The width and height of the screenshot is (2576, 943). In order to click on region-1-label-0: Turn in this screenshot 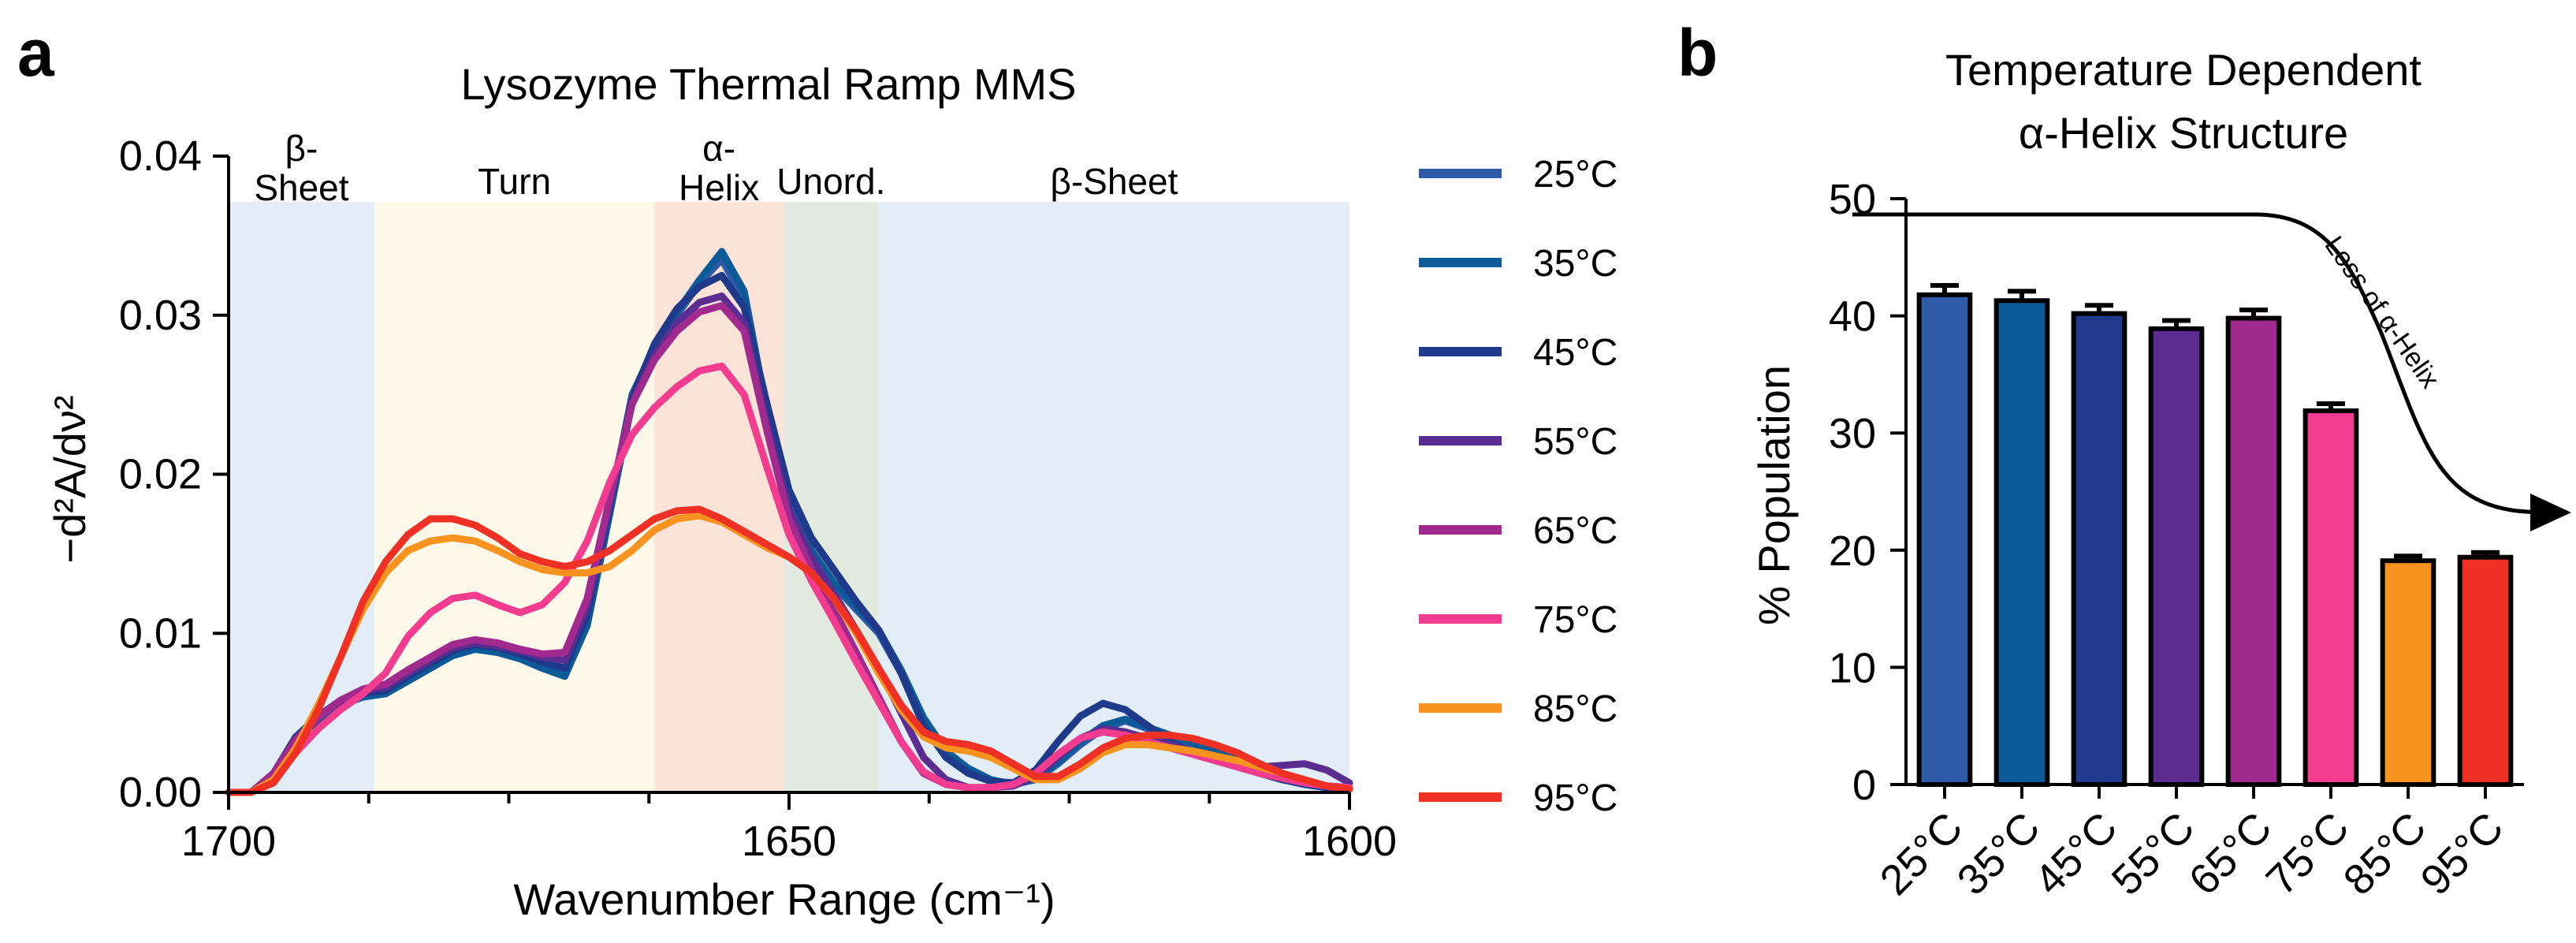, I will do `click(514, 181)`.